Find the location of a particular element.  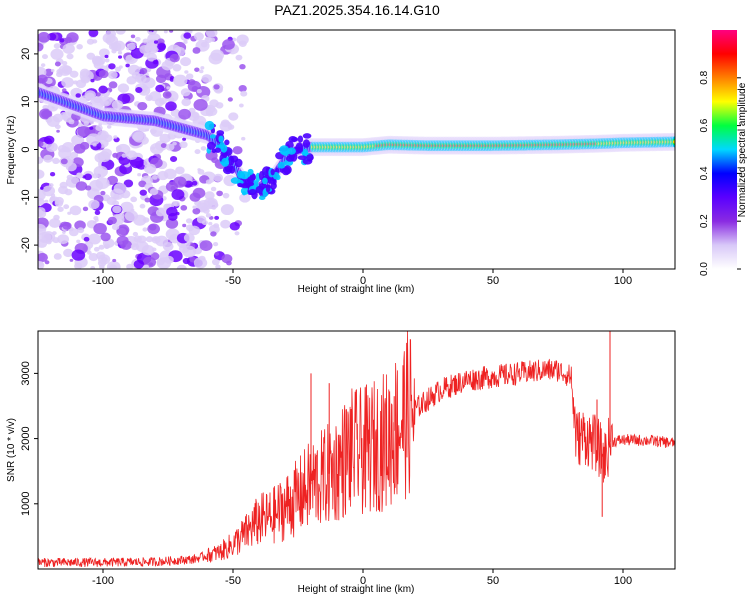

spectrogram-x-tick-label: -50 is located at coordinates (233, 281).